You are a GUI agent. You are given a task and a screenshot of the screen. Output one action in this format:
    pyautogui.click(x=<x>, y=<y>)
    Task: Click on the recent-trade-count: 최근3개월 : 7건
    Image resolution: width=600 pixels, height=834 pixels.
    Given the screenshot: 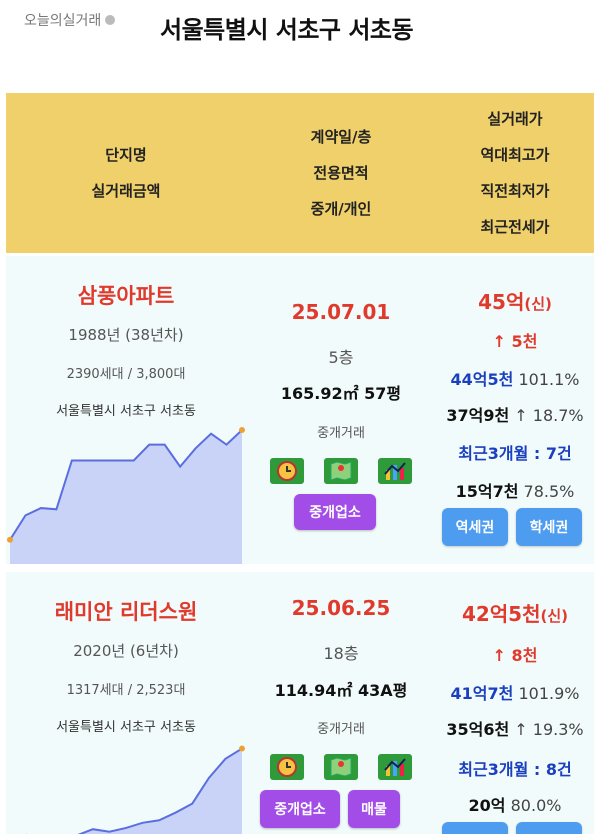 What is the action you would take?
    pyautogui.click(x=515, y=453)
    